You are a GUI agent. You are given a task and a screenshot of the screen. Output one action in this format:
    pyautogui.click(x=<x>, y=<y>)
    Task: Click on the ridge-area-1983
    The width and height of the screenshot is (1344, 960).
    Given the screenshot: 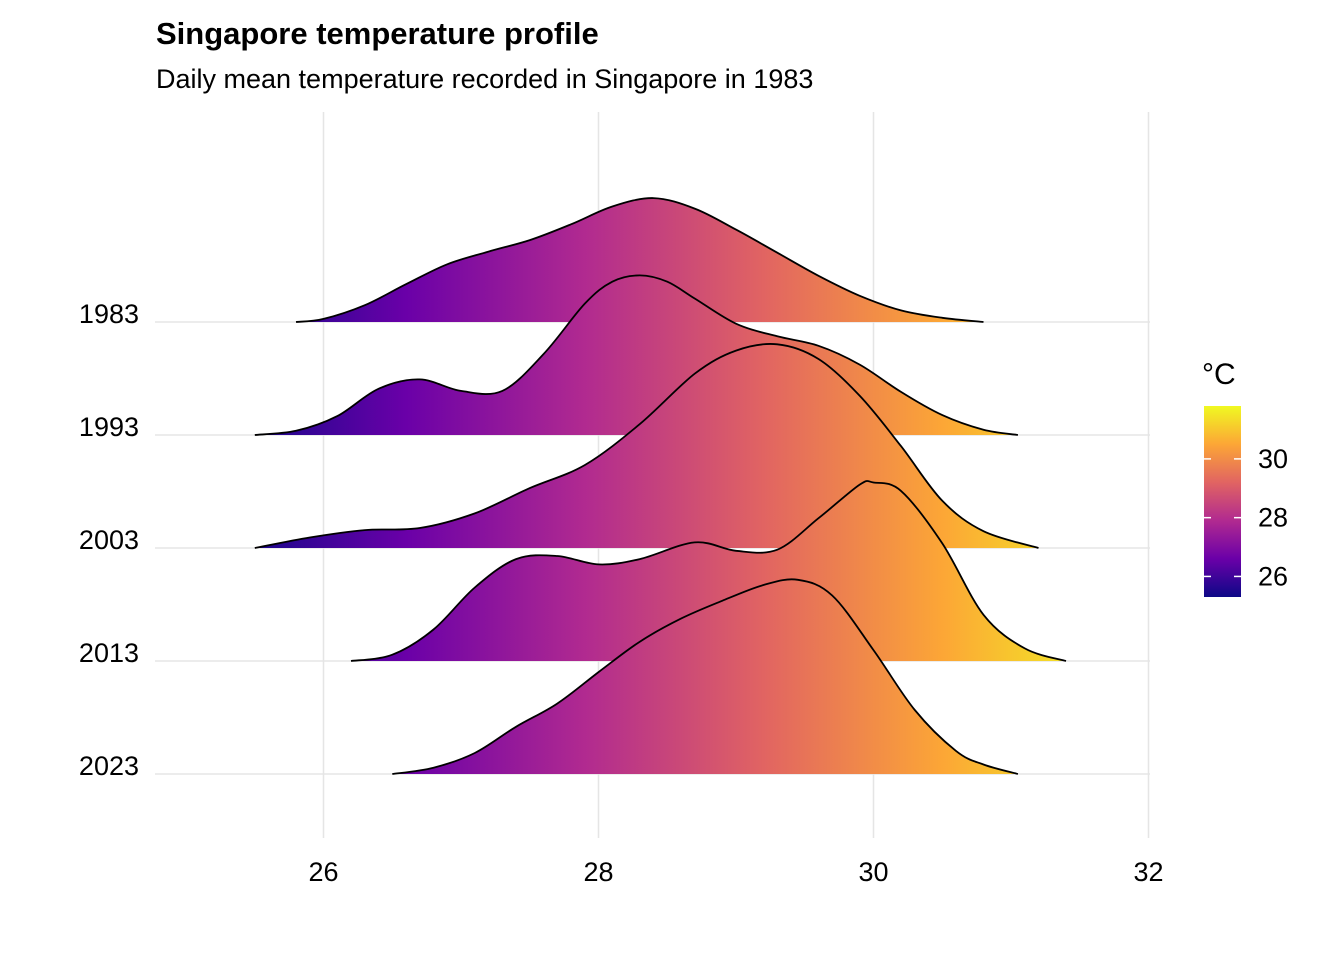 What is the action you would take?
    pyautogui.click(x=640, y=260)
    